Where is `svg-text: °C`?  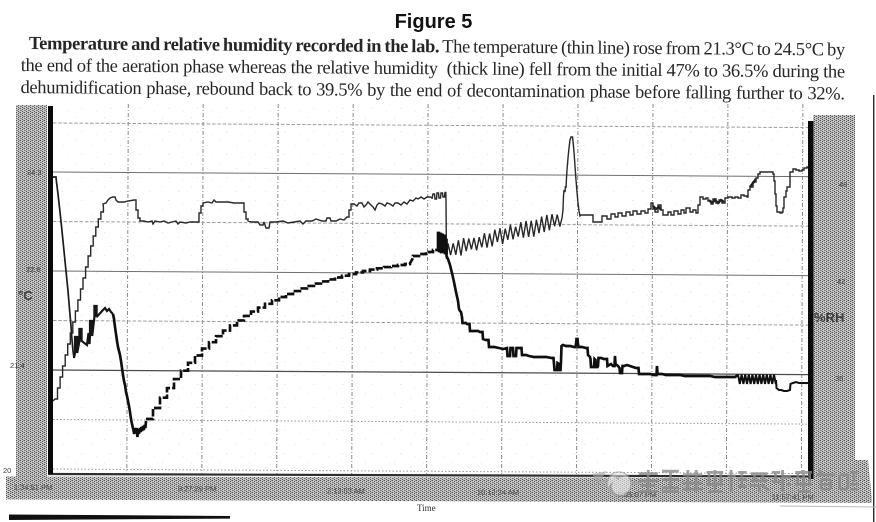 svg-text: °C is located at coordinates (25, 295).